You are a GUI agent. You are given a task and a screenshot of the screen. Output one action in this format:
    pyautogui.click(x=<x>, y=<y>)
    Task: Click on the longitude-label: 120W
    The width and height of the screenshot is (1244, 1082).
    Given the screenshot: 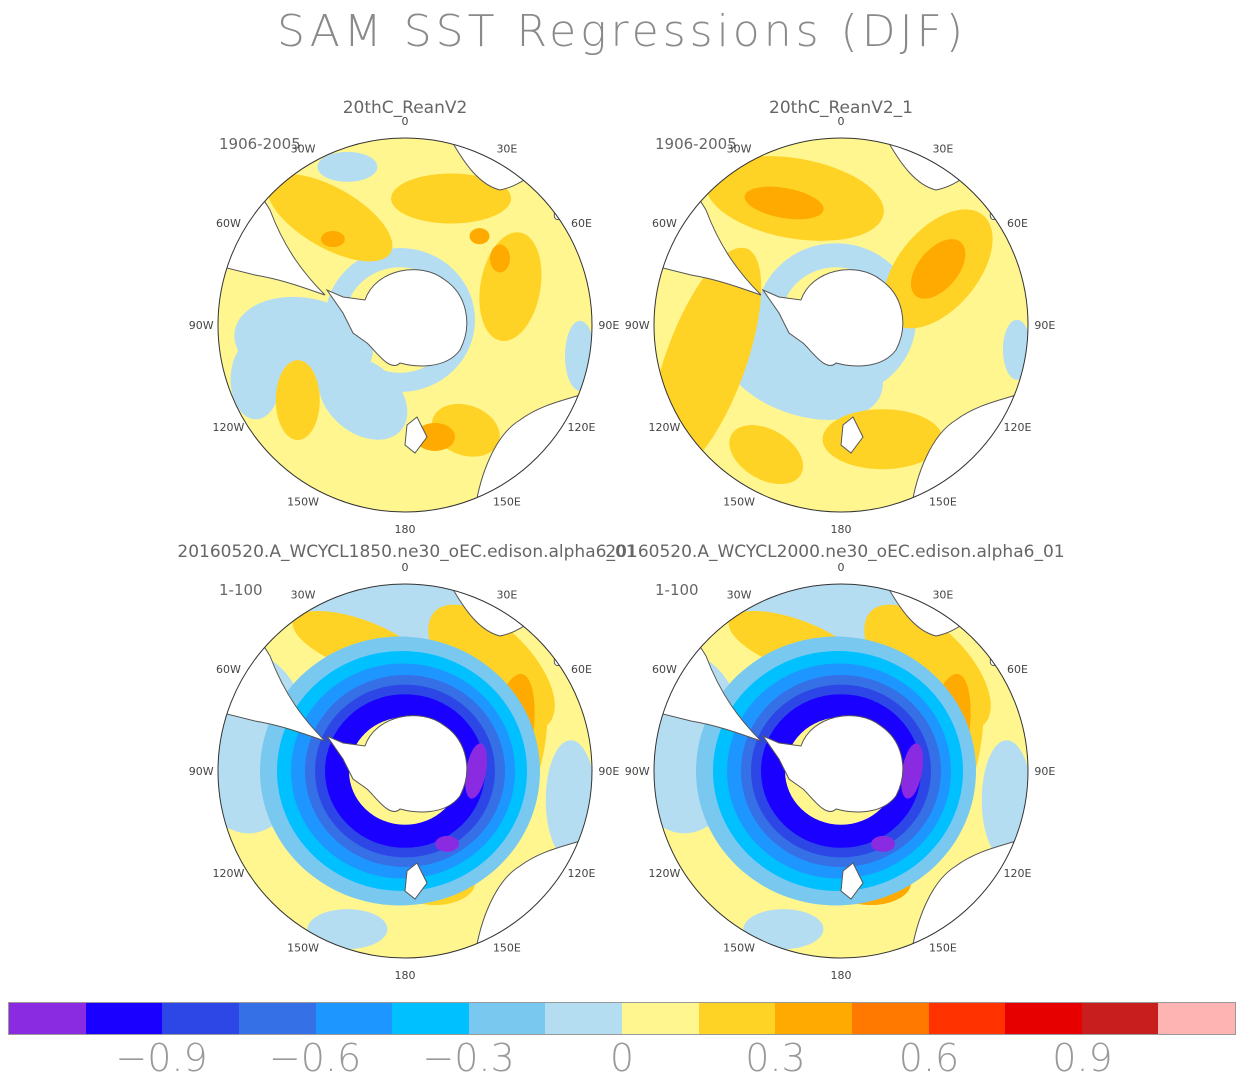 What is the action you would take?
    pyautogui.click(x=665, y=873)
    